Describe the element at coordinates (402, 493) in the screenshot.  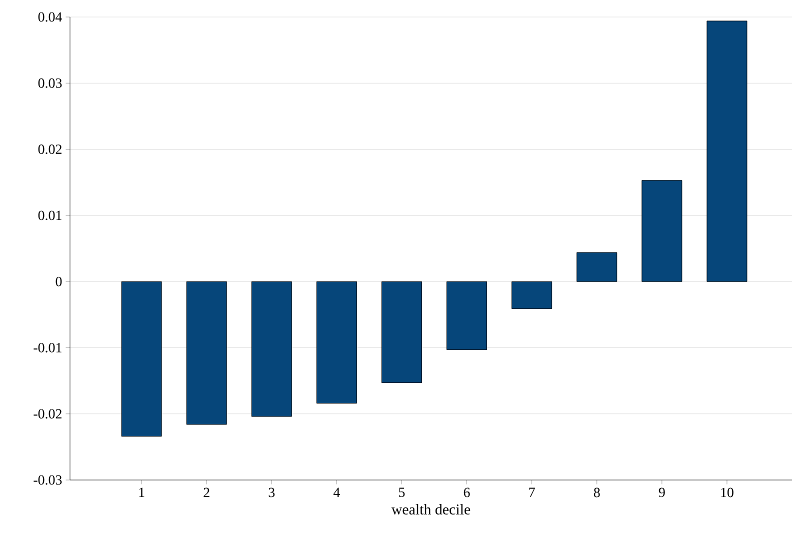
I see `x-tick-label: 5` at that location.